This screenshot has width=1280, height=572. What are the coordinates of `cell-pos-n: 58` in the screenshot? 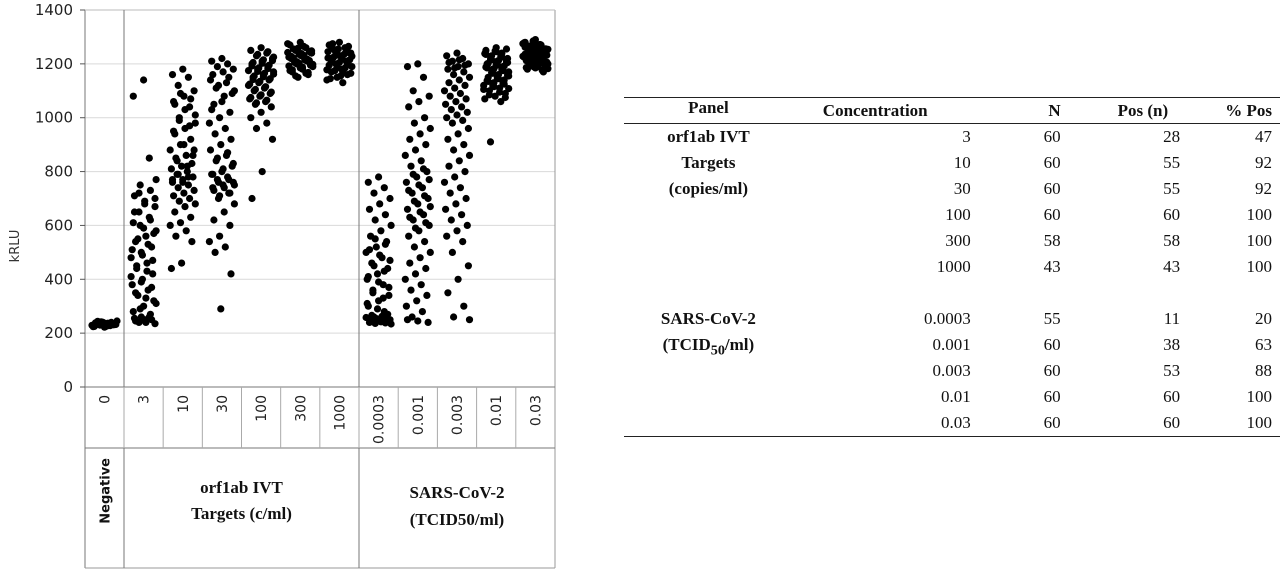 It's located at (1172, 240).